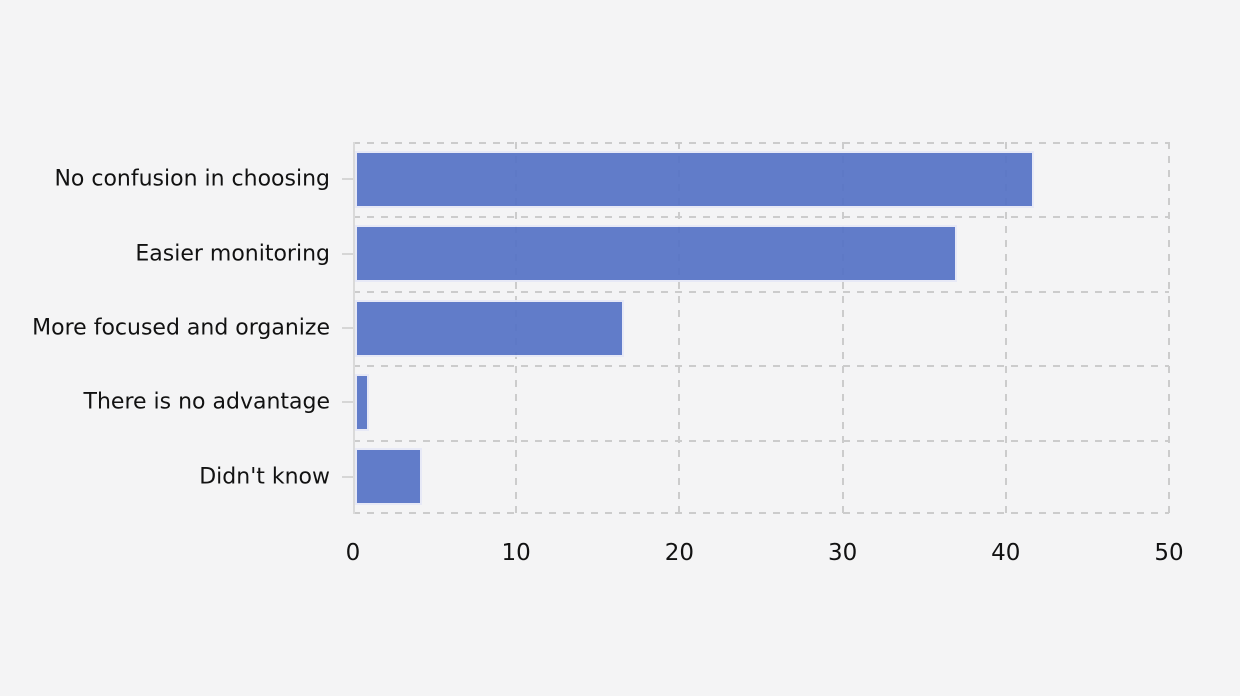 The height and width of the screenshot is (696, 1240). Describe the element at coordinates (181, 328) in the screenshot. I see `category-label-2: More focused and organize` at that location.